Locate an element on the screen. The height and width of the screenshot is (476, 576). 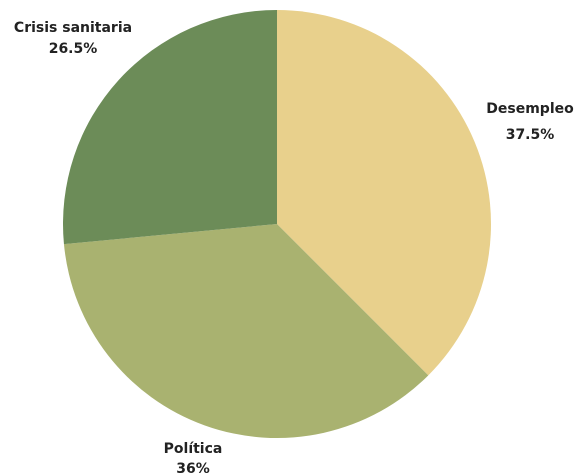
slice-label-desempleo: Desempleo is located at coordinates (530, 109).